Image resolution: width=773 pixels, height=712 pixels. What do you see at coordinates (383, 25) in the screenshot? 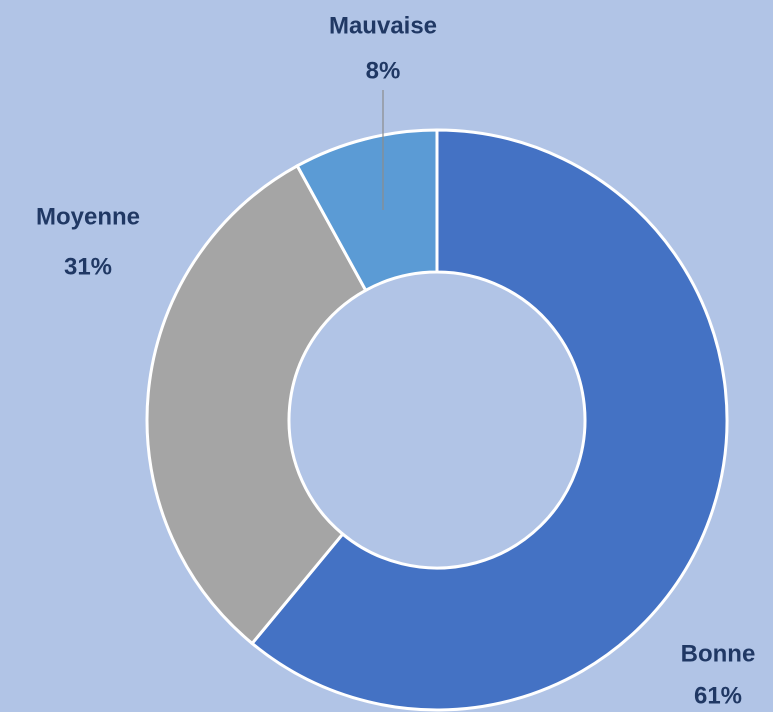
I see `category-label: Mauvaise` at bounding box center [383, 25].